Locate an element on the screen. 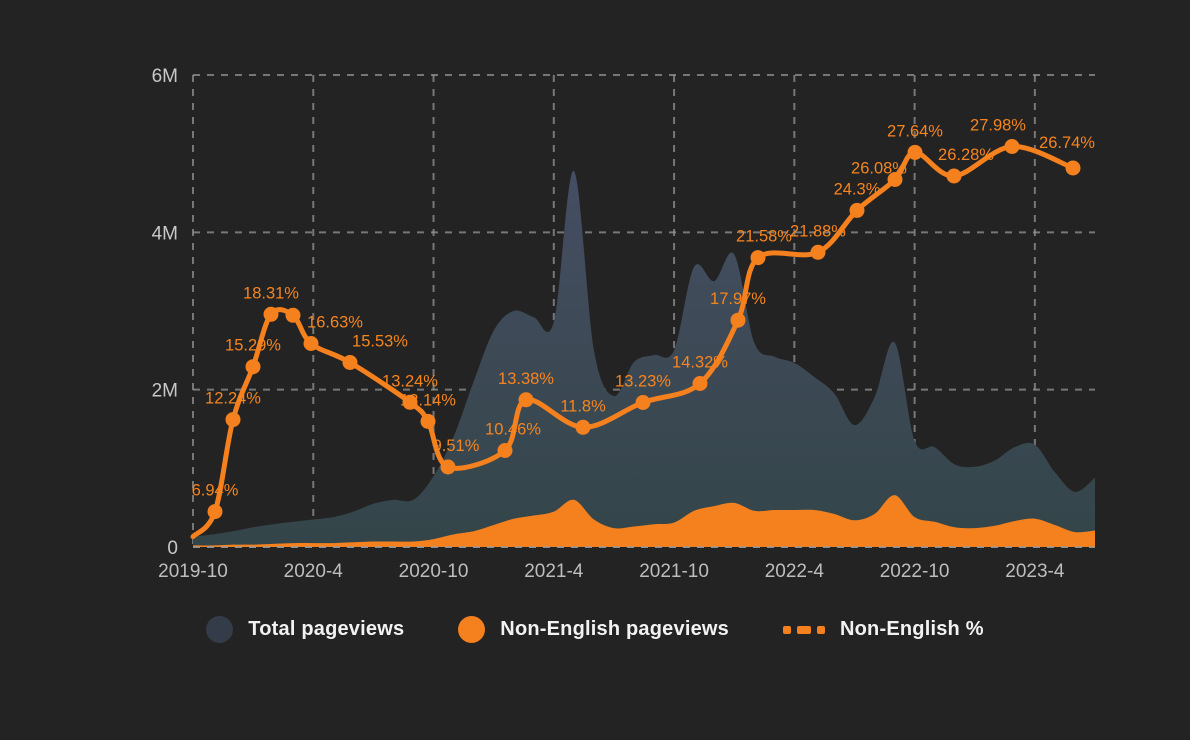  percent-point-label: 10.46% is located at coordinates (513, 430).